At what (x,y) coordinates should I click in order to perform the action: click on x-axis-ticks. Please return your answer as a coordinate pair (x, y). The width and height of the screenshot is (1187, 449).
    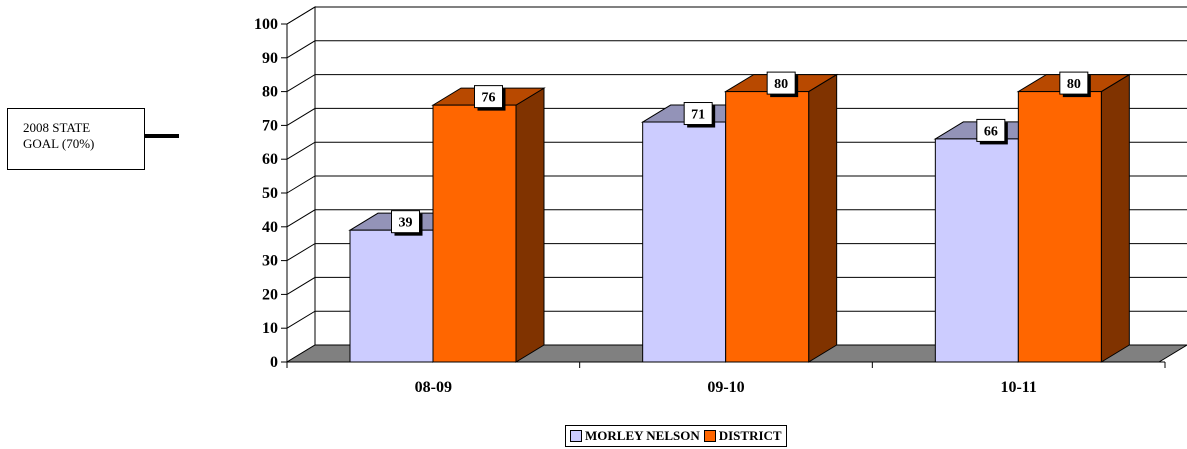
    Looking at the image, I should click on (726, 365).